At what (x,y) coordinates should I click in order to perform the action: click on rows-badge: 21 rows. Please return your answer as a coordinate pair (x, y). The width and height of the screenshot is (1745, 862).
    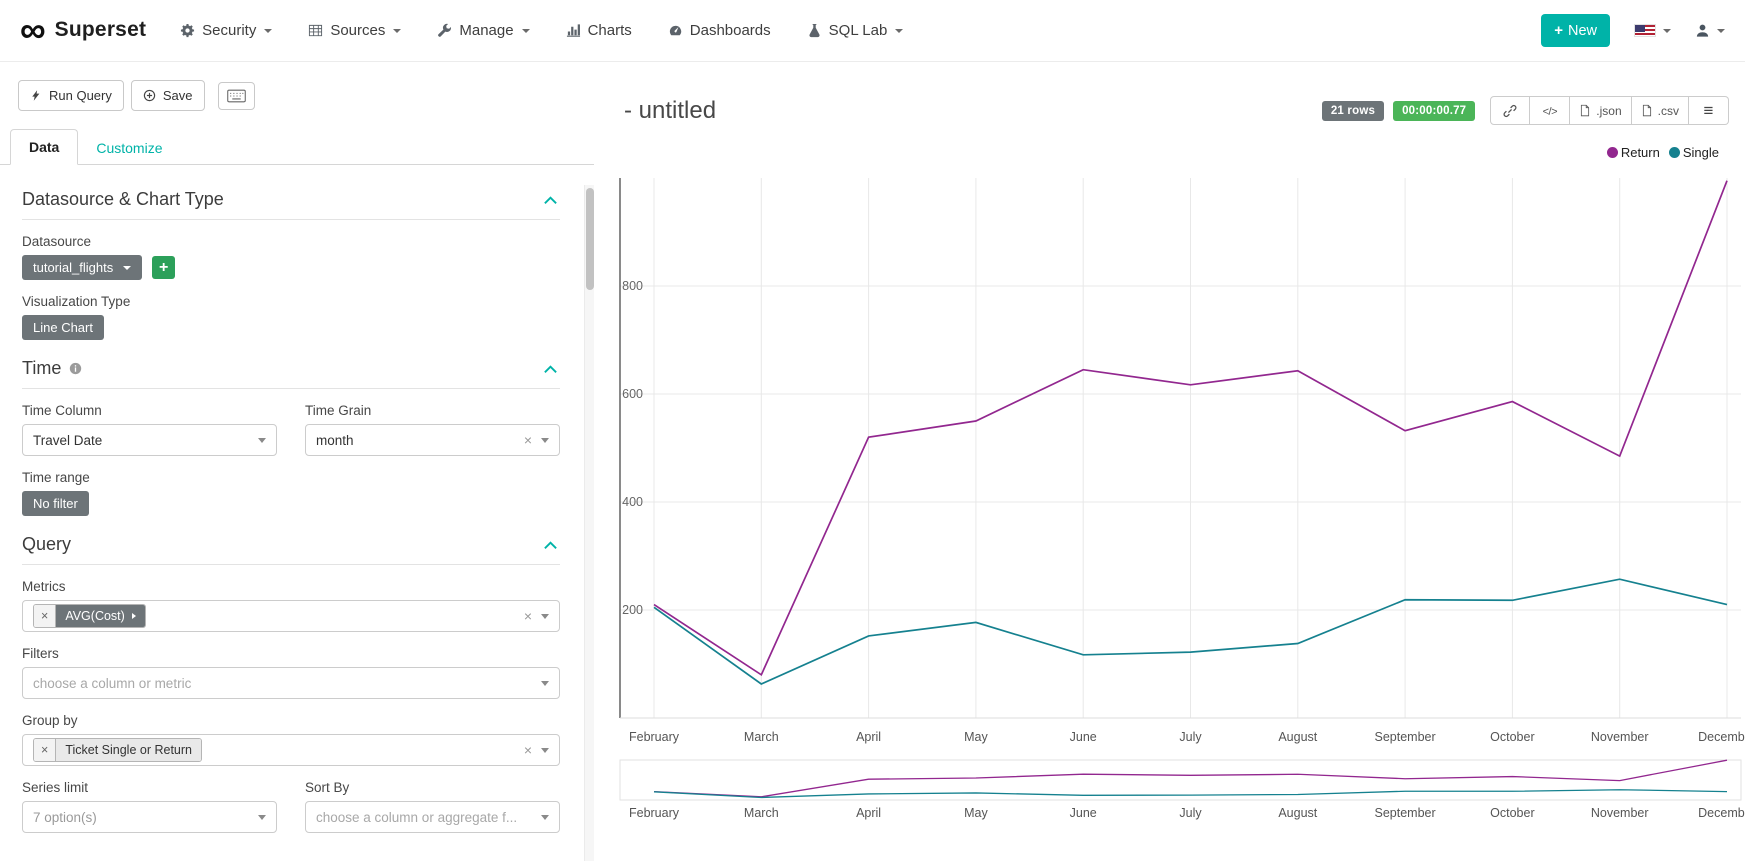
    Looking at the image, I should click on (1353, 110).